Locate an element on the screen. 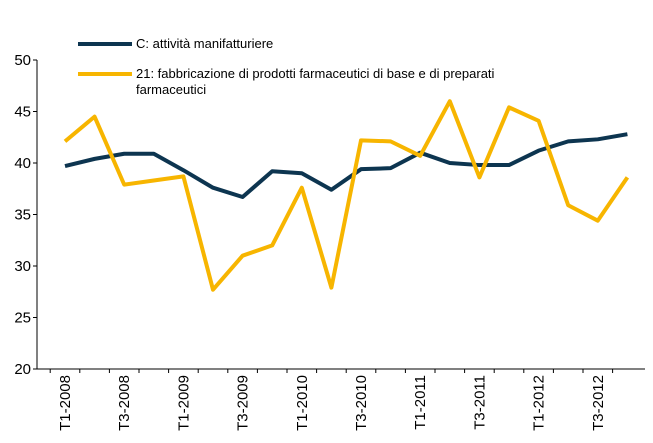  y-tick-label: 25 is located at coordinates (22, 318).